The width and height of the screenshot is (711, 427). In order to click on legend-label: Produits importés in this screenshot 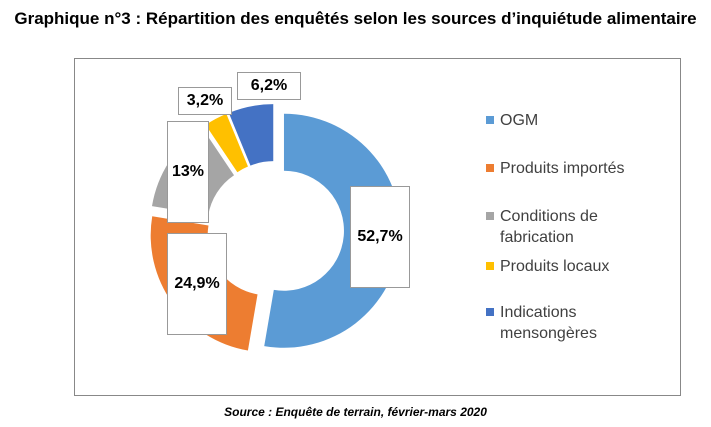, I will do `click(562, 168)`.